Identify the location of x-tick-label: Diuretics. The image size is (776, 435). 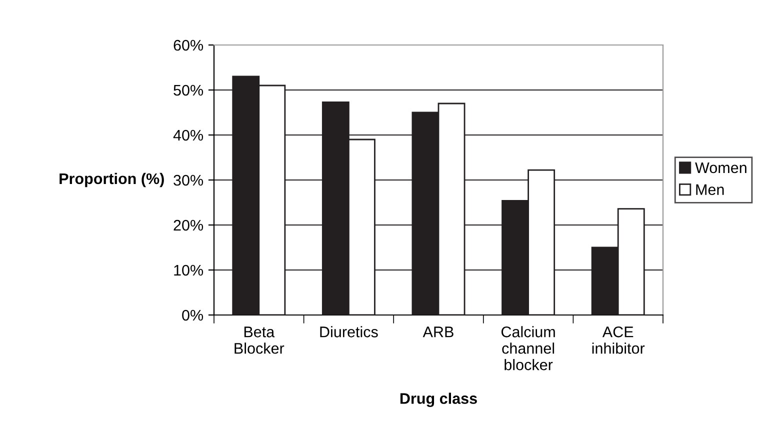
(349, 332).